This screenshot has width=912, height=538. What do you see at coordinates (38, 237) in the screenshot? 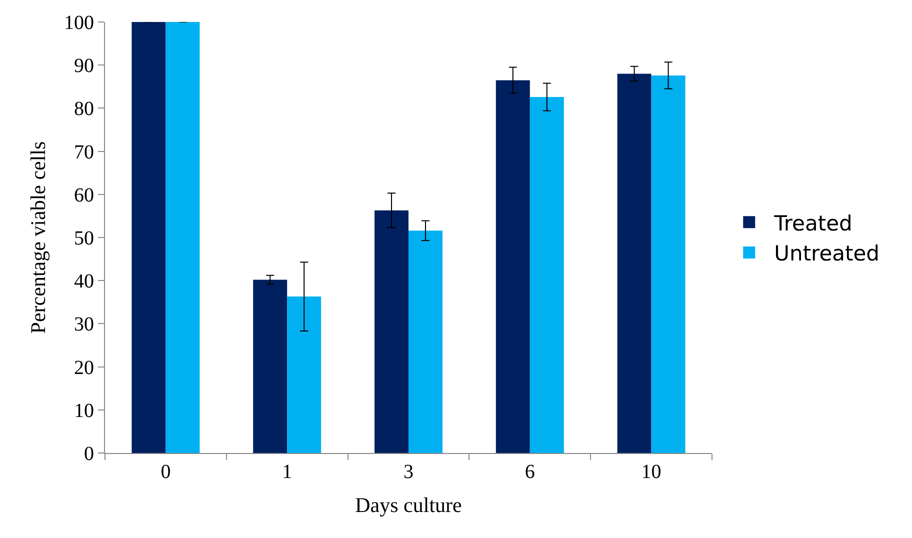
I see `y-axis-title: Percentage viable cells` at bounding box center [38, 237].